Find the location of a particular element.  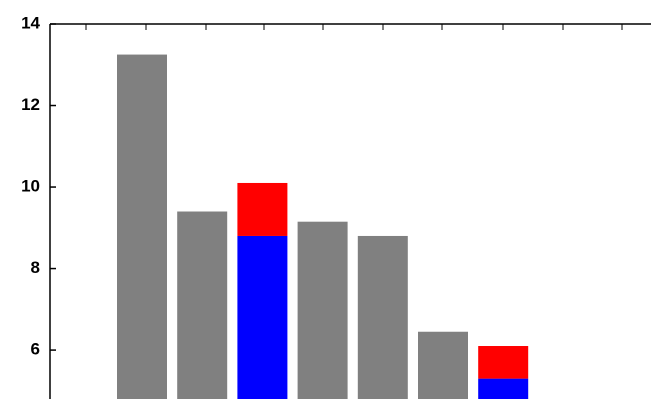

y-tick-label: 14 is located at coordinates (30, 22).